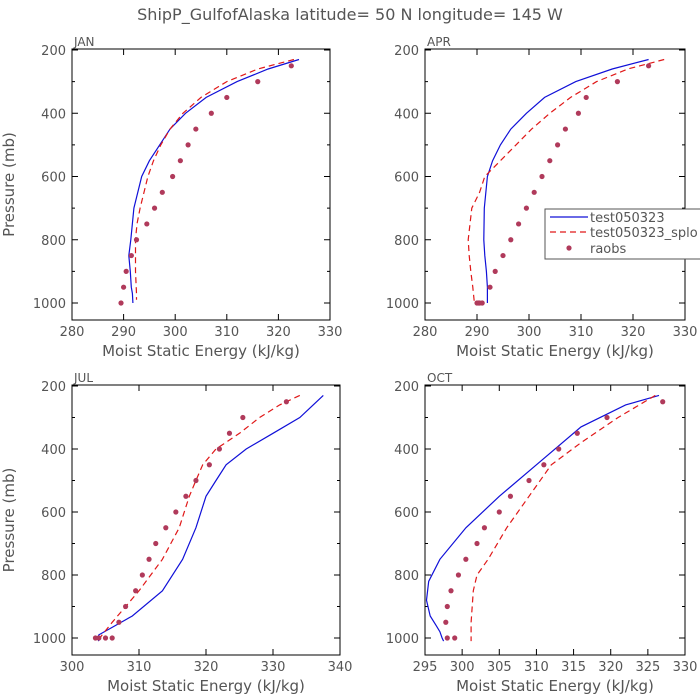 The image size is (700, 700). Describe the element at coordinates (569, 248) in the screenshot. I see `legend-swatch-raobs` at that location.